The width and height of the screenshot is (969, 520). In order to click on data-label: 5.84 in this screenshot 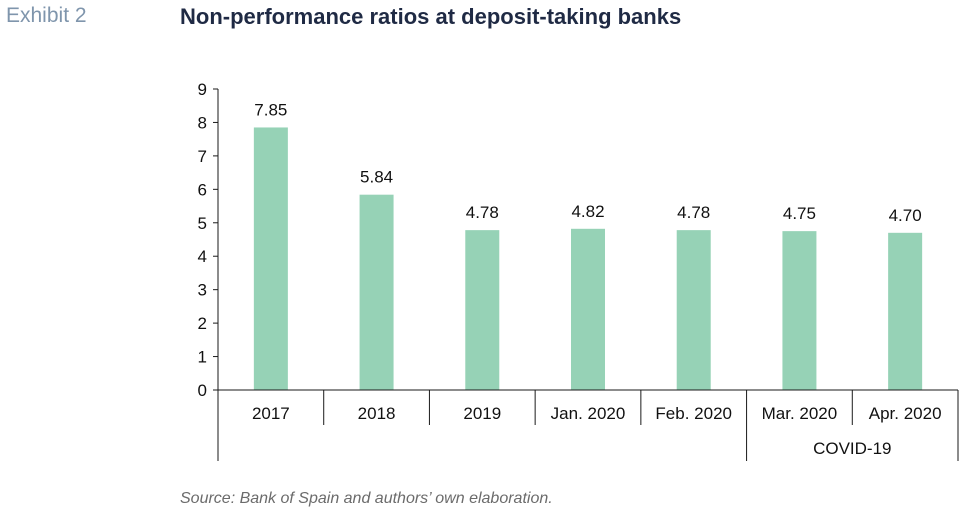, I will do `click(376, 177)`.